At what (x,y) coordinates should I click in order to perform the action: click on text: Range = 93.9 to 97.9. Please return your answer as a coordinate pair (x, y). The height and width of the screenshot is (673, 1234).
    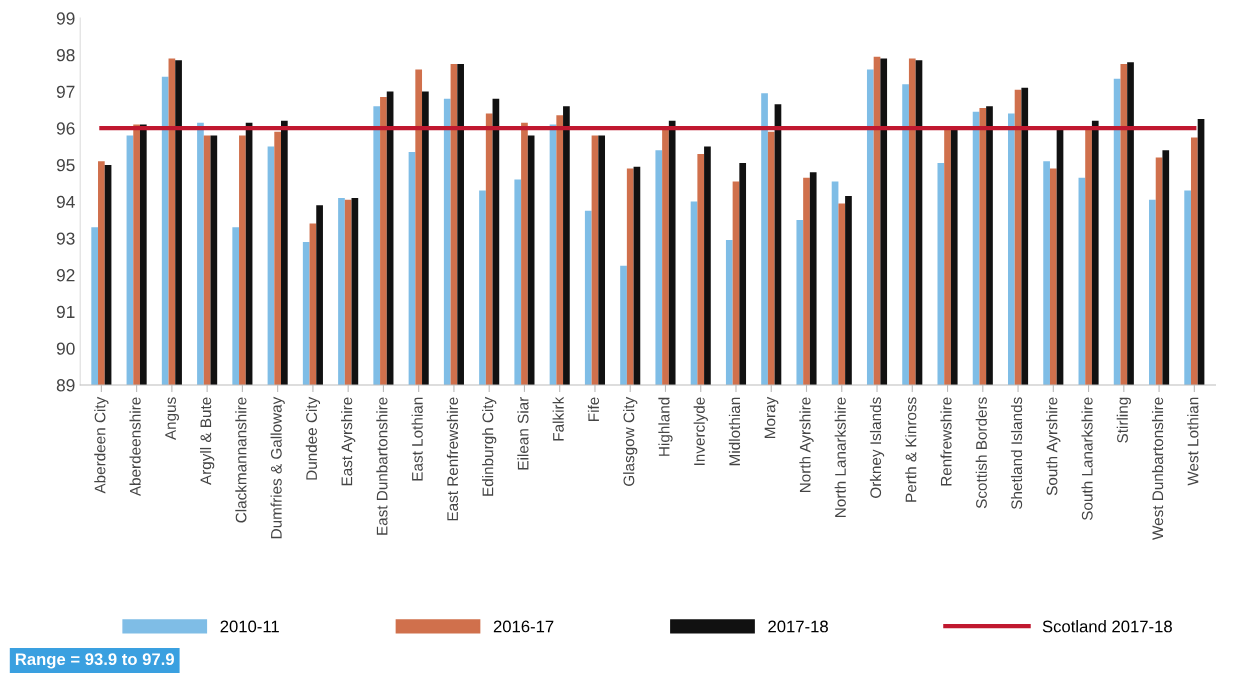
    Looking at the image, I should click on (94, 661).